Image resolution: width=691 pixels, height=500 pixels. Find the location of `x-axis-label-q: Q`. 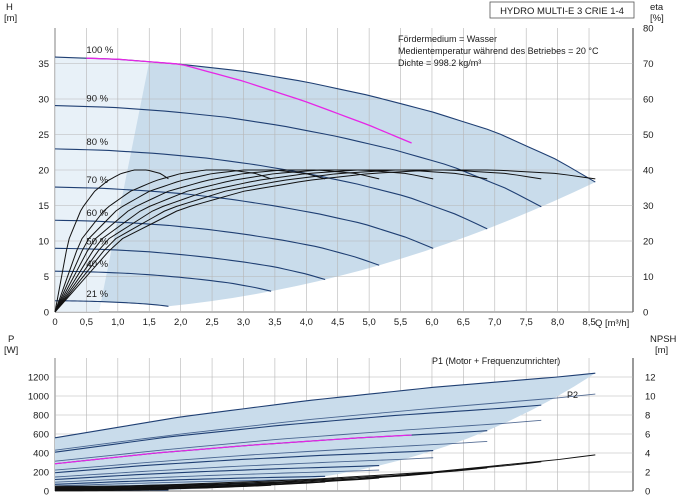

x-axis-label-q: Q is located at coordinates (598, 323).